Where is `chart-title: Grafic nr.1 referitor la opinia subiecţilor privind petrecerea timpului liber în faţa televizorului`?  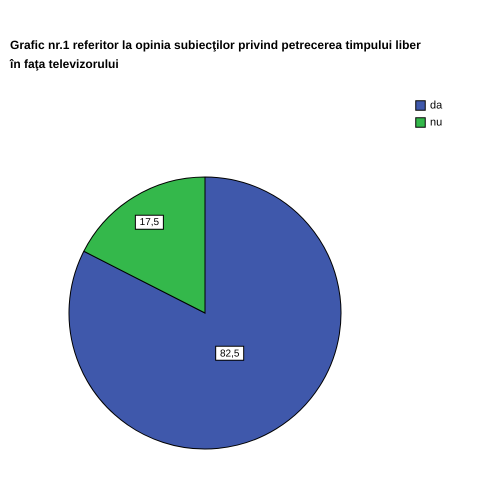 chart-title: Grafic nr.1 referitor la opinia subiecţilor privind petrecerea timpului liber în faţa televizorului is located at coordinates (215, 54).